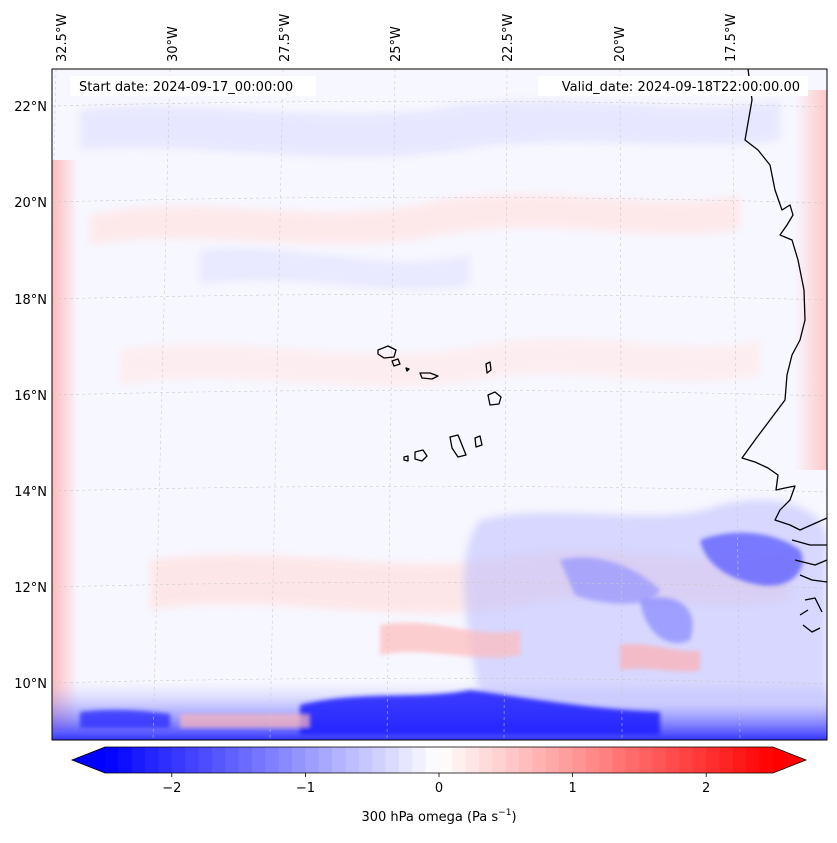 The width and height of the screenshot is (837, 843). I want to click on lon-label: 32.5°W, so click(62, 38).